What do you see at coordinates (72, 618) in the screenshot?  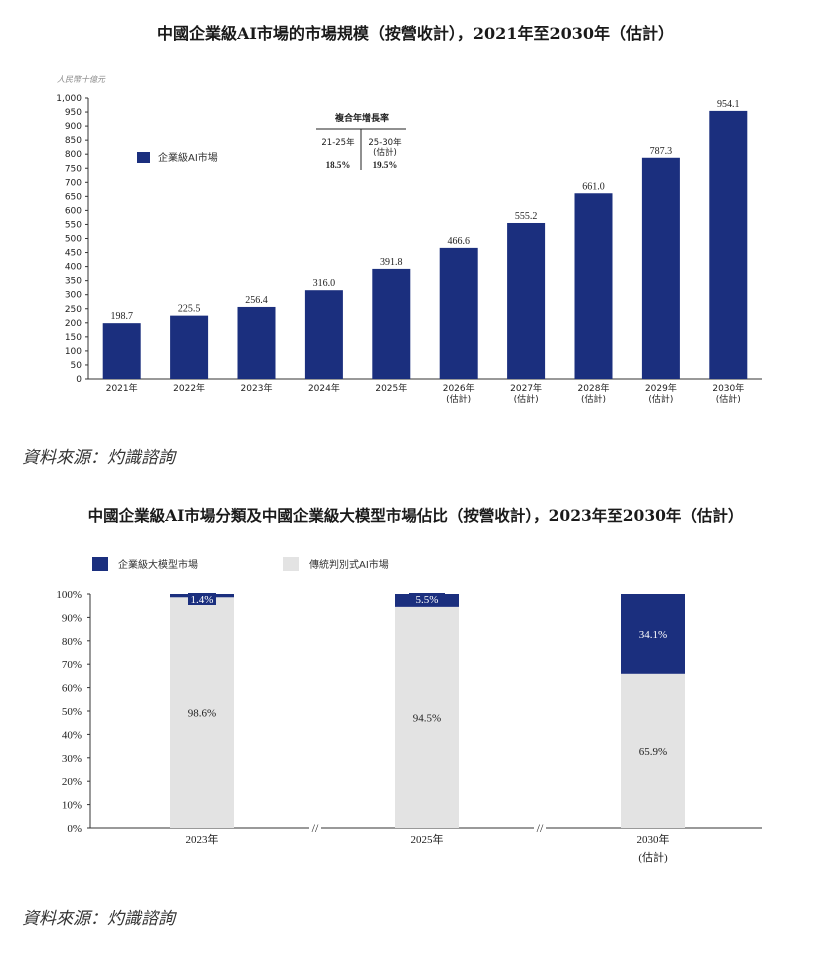 I see `y-tick-label: 90%` at bounding box center [72, 618].